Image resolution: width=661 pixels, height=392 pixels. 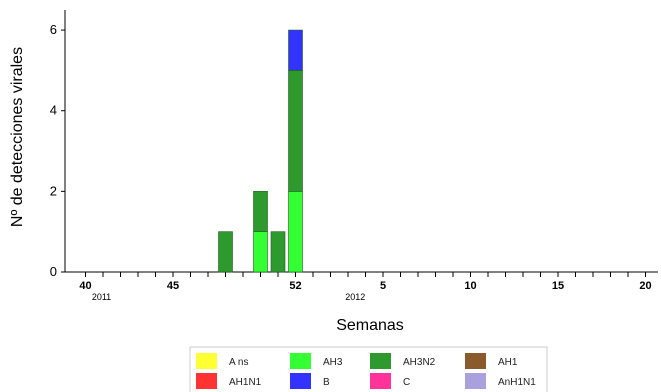 I want to click on year-label: 2012, so click(x=355, y=297).